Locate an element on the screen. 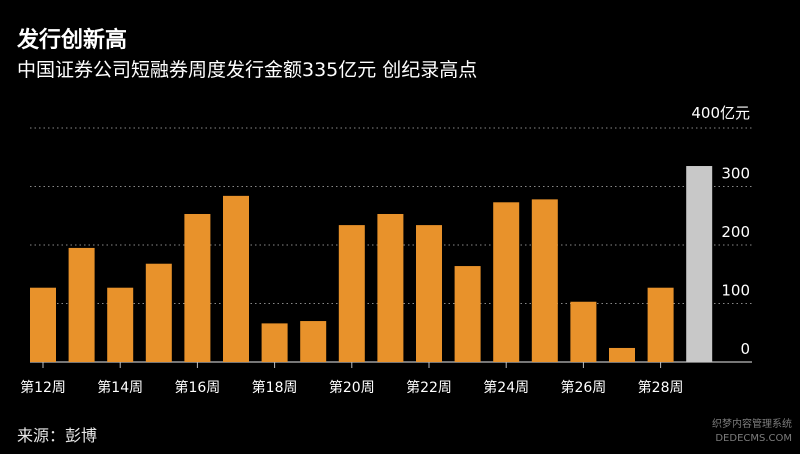 This screenshot has height=454, width=800. x-tick-label: 第26周 is located at coordinates (583, 387).